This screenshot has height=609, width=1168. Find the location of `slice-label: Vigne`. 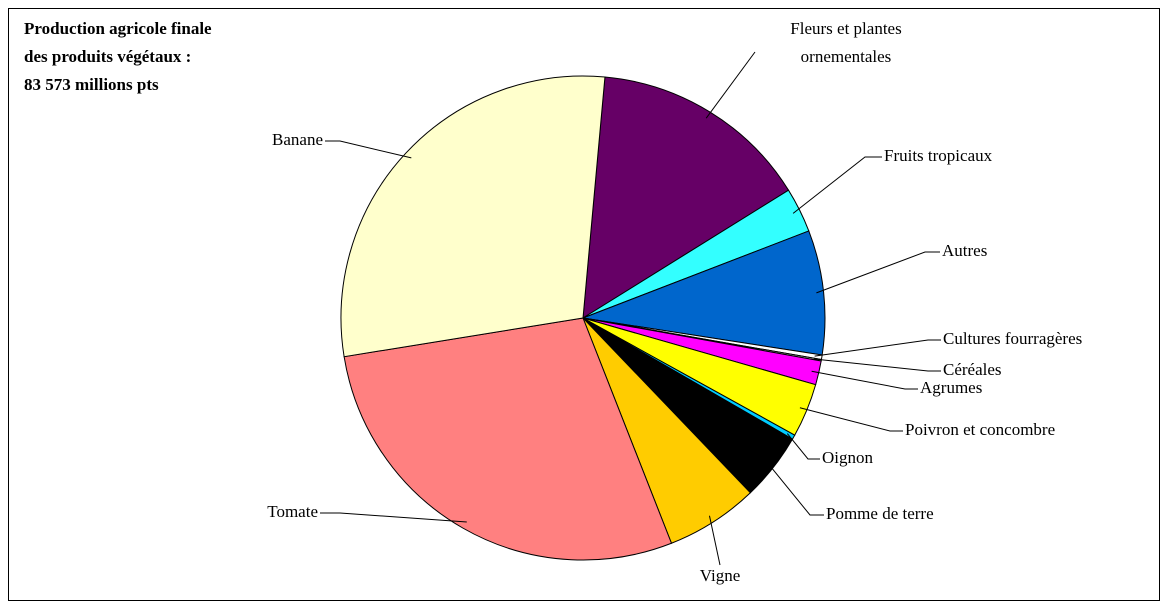

slice-label: Vigne is located at coordinates (720, 575).